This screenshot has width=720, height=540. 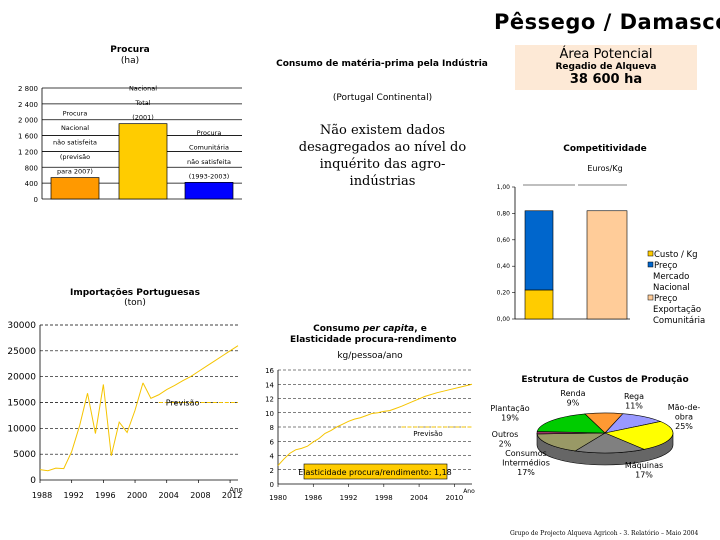 I want to click on consumo-capita-title-1: Consumo, so click(x=338, y=329).